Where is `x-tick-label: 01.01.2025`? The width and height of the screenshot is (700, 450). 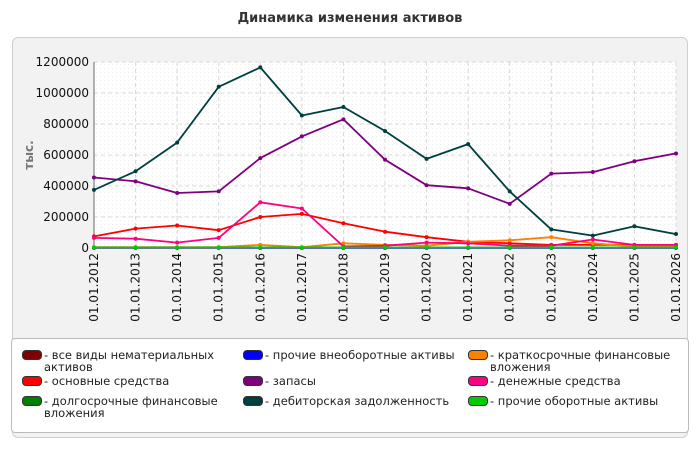 x-tick-label: 01.01.2025 is located at coordinates (634, 287).